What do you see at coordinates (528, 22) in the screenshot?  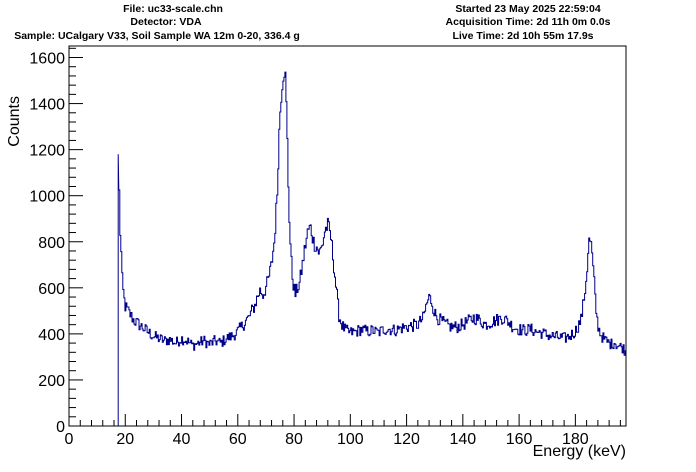 I see `acquisition-time-label: Acquisition Time: 2d 11h 0m 0.0s` at bounding box center [528, 22].